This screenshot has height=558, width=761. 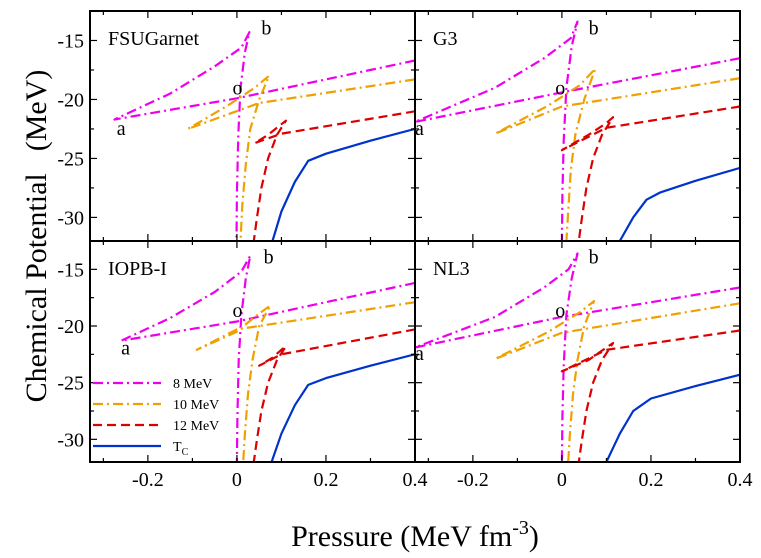 What do you see at coordinates (451, 269) in the screenshot?
I see `panel-title: NL3` at bounding box center [451, 269].